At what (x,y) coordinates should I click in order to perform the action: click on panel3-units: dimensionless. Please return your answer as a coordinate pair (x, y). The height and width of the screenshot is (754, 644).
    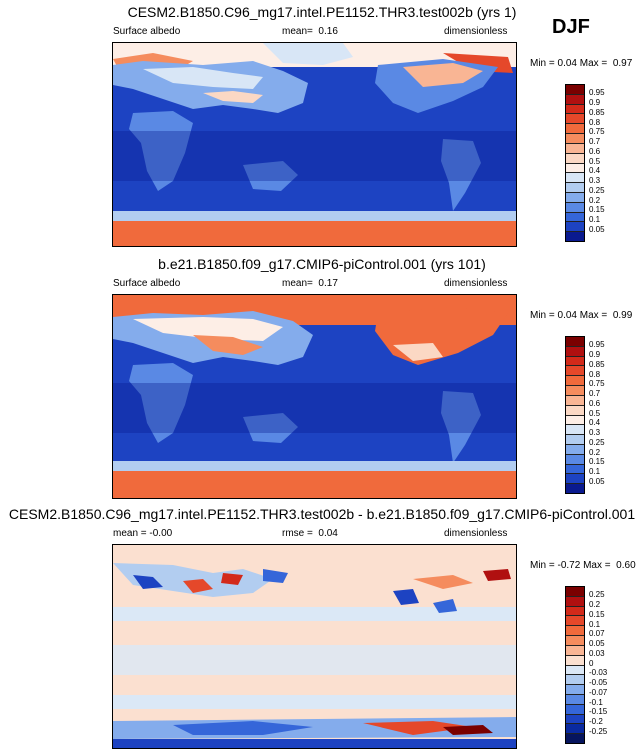
    Looking at the image, I should click on (476, 533).